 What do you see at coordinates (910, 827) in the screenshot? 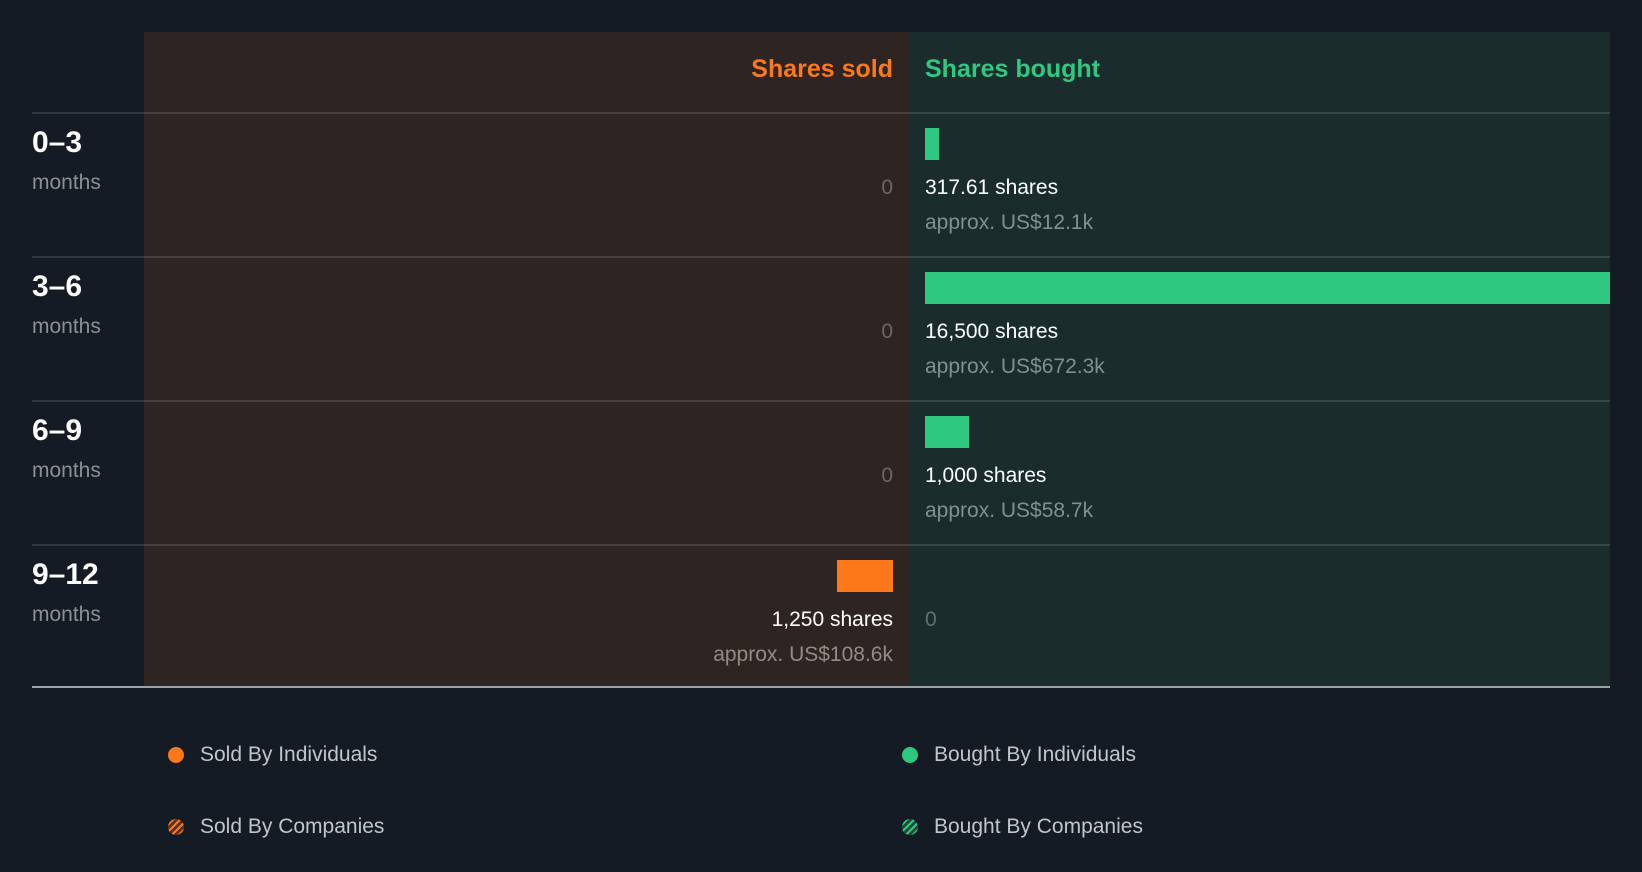
I see `striped-green-dot-icon` at bounding box center [910, 827].